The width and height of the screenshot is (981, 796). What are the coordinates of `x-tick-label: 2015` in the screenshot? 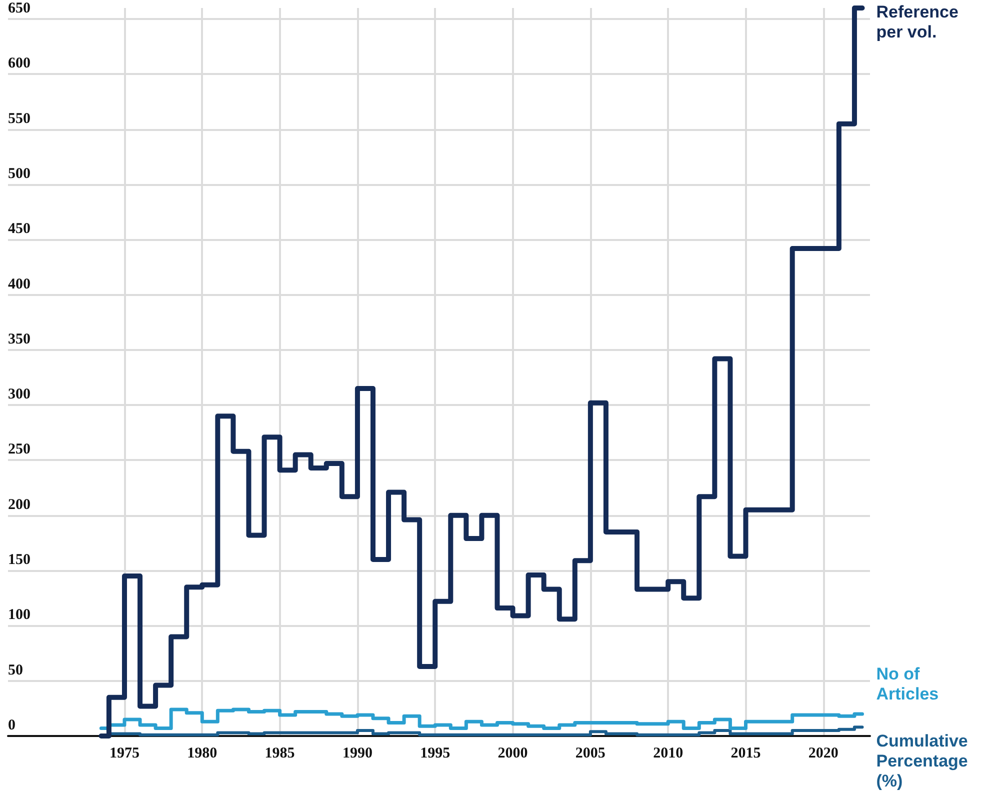 It's located at (745, 754).